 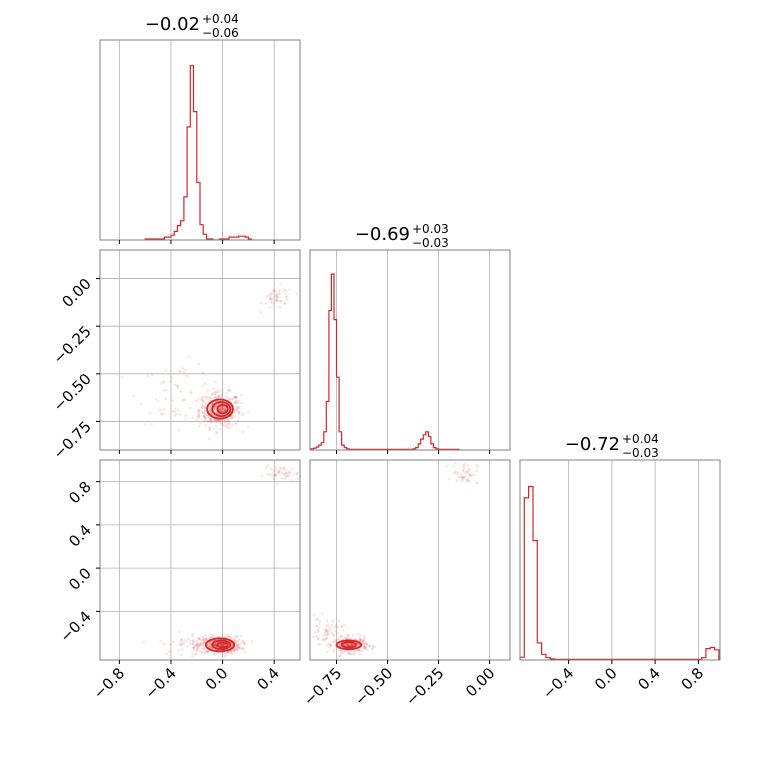 I want to click on hist-2-histogram-step, so click(x=620, y=572).